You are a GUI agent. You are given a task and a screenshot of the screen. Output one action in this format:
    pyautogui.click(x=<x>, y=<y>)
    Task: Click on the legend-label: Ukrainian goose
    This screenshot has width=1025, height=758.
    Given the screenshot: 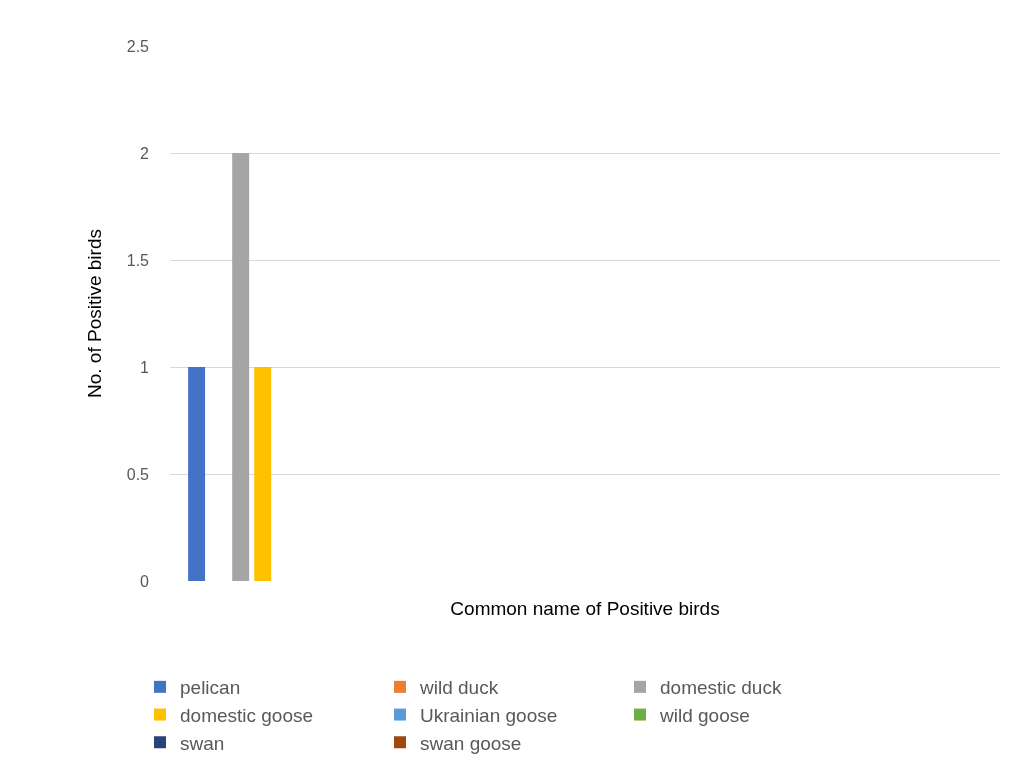 What is the action you would take?
    pyautogui.click(x=489, y=715)
    